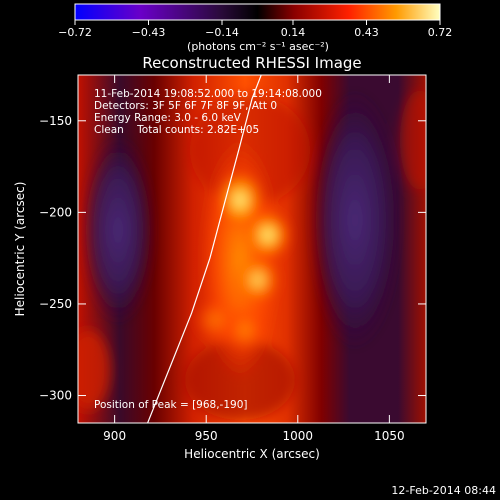  Describe the element at coordinates (258, 46) in the screenshot. I see `colorbar-units-label: (photons cm⁻² s⁻¹ asec⁻²)` at that location.